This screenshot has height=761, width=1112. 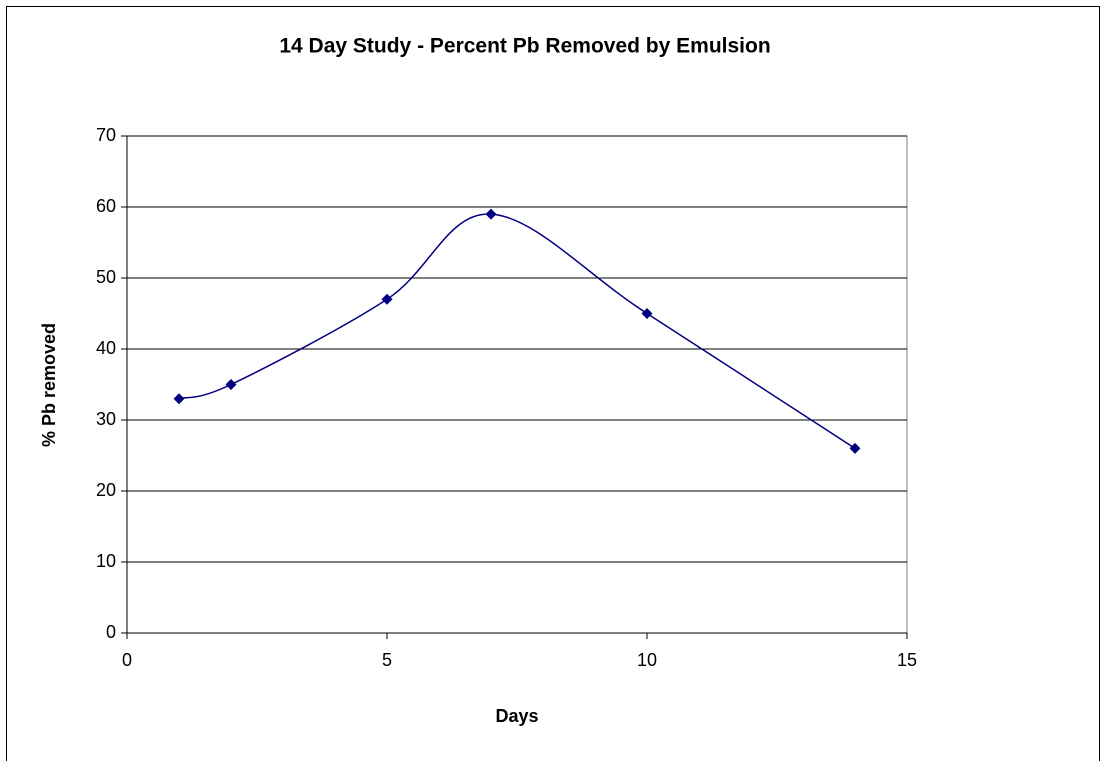 What do you see at coordinates (647, 660) in the screenshot?
I see `x-tick-label: 10` at bounding box center [647, 660].